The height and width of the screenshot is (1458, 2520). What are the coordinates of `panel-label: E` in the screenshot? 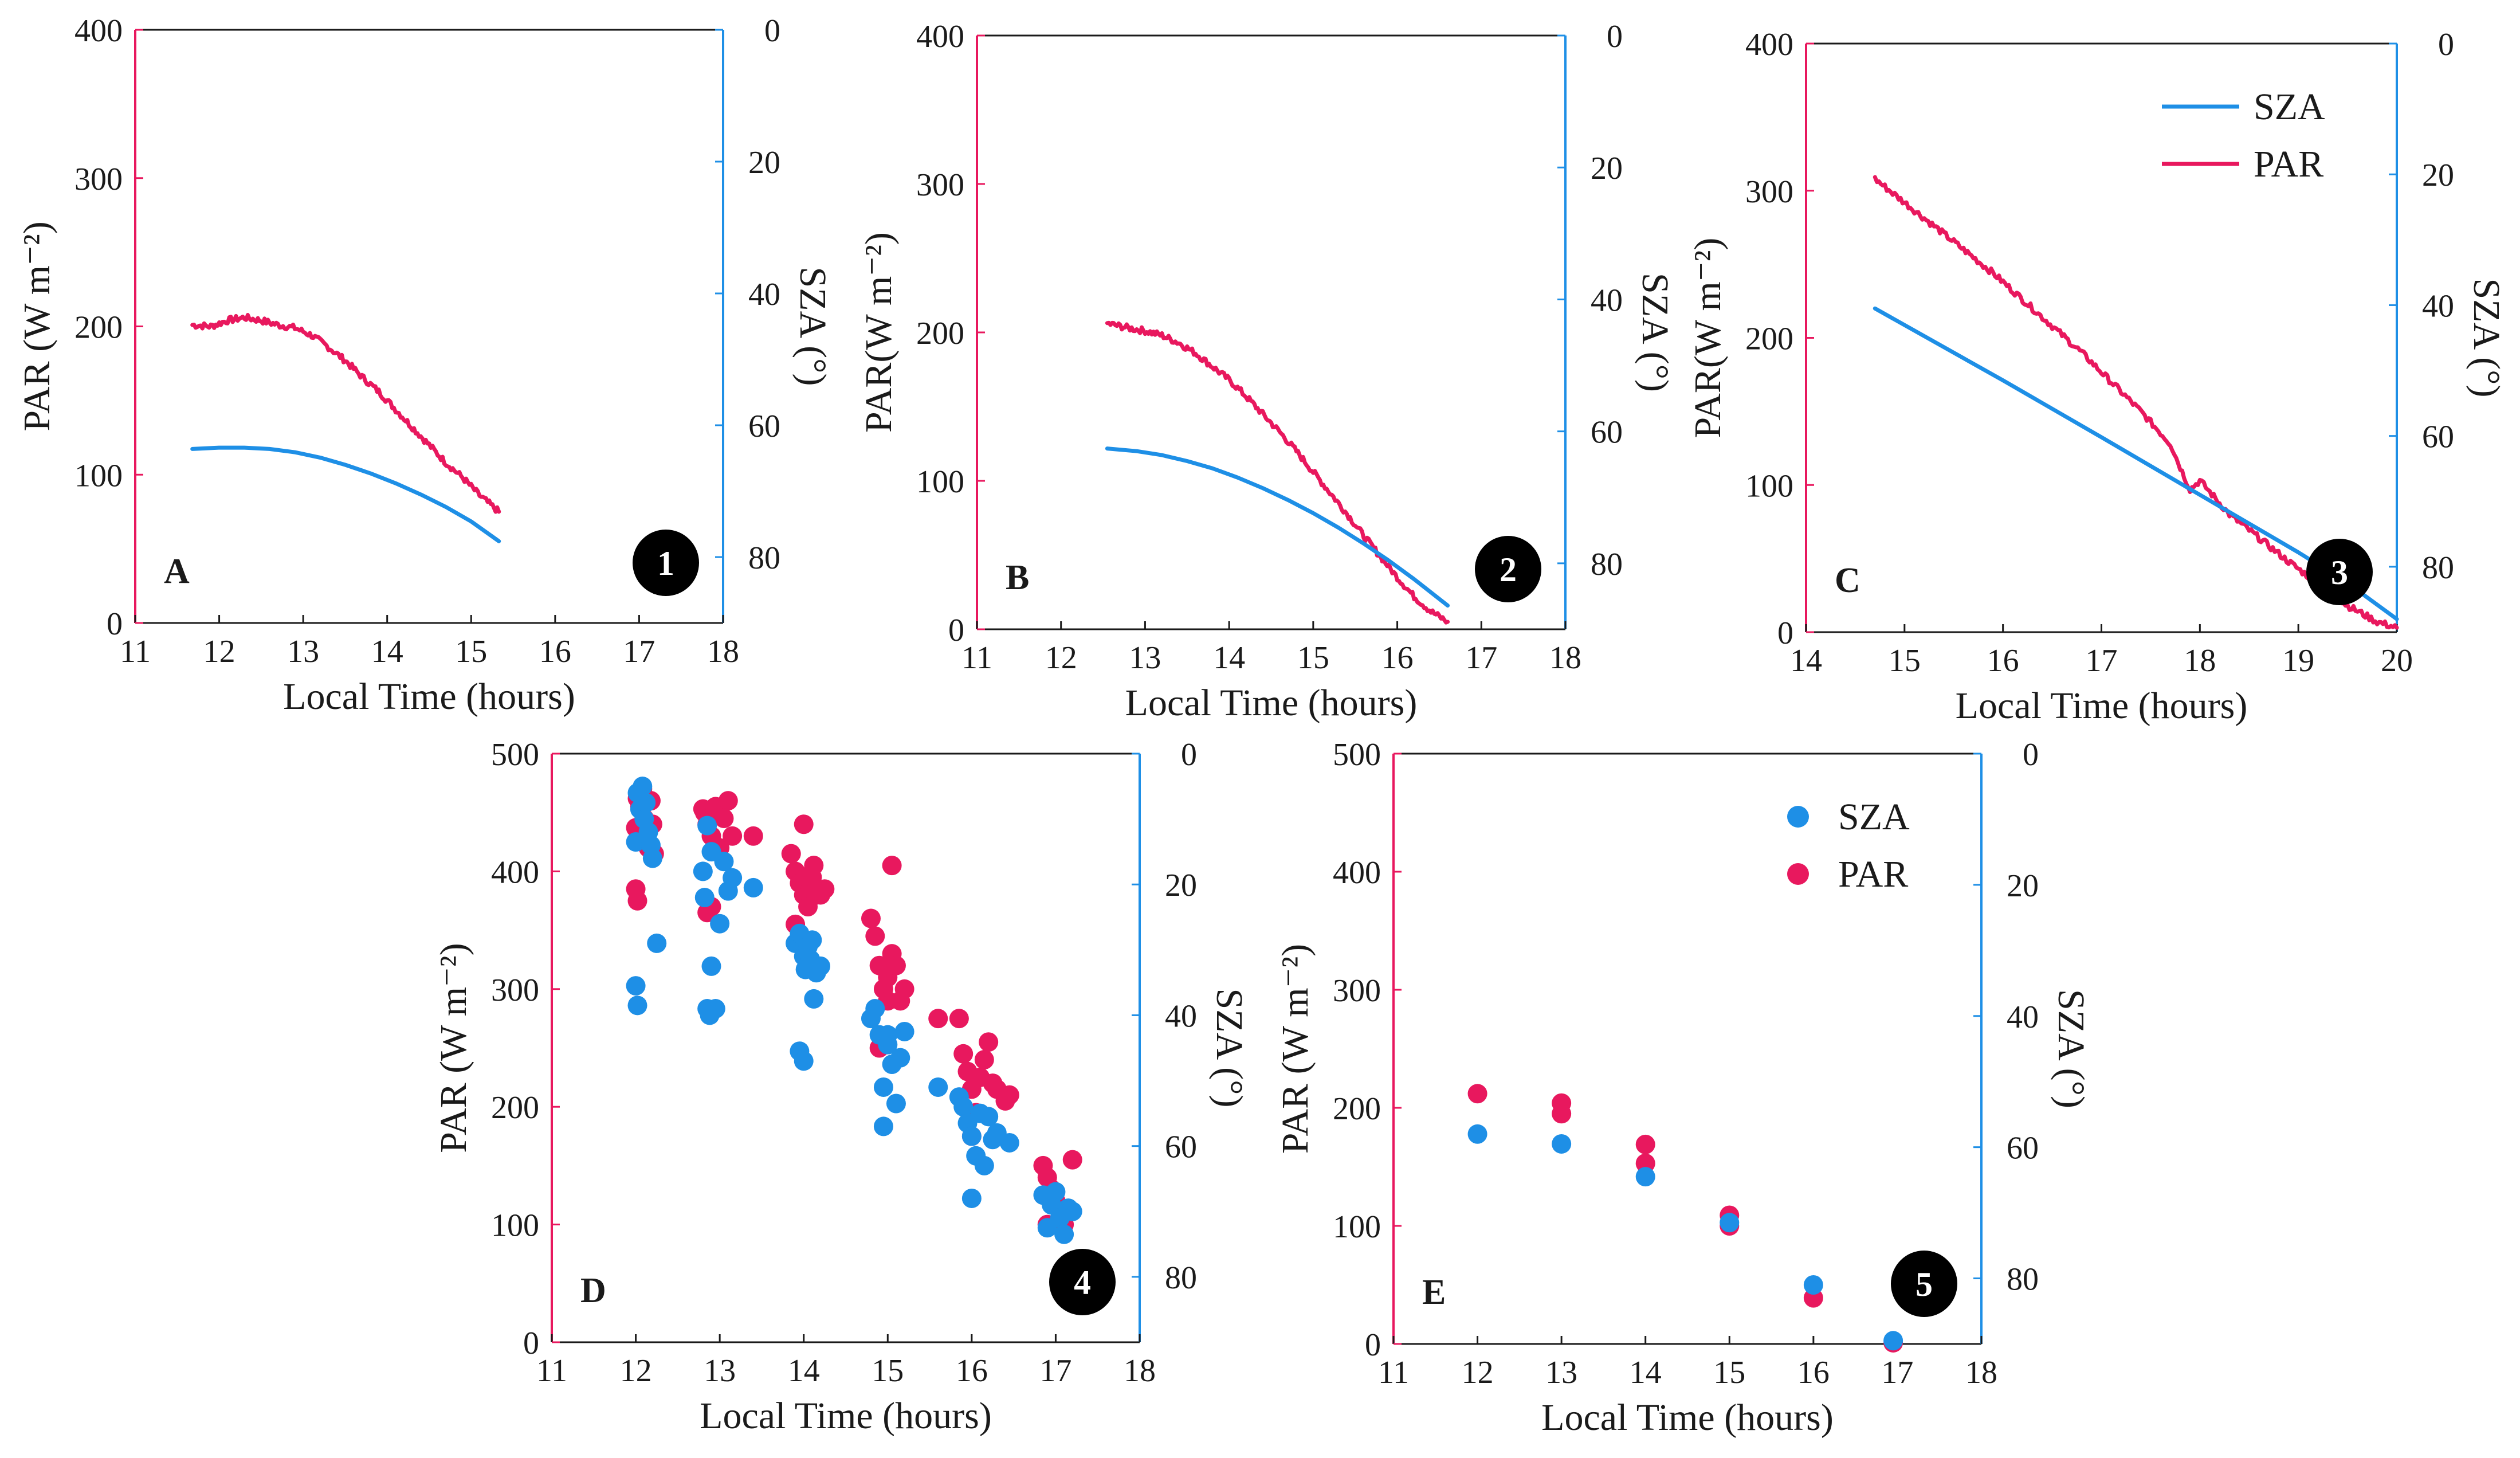 It's located at (1434, 1292).